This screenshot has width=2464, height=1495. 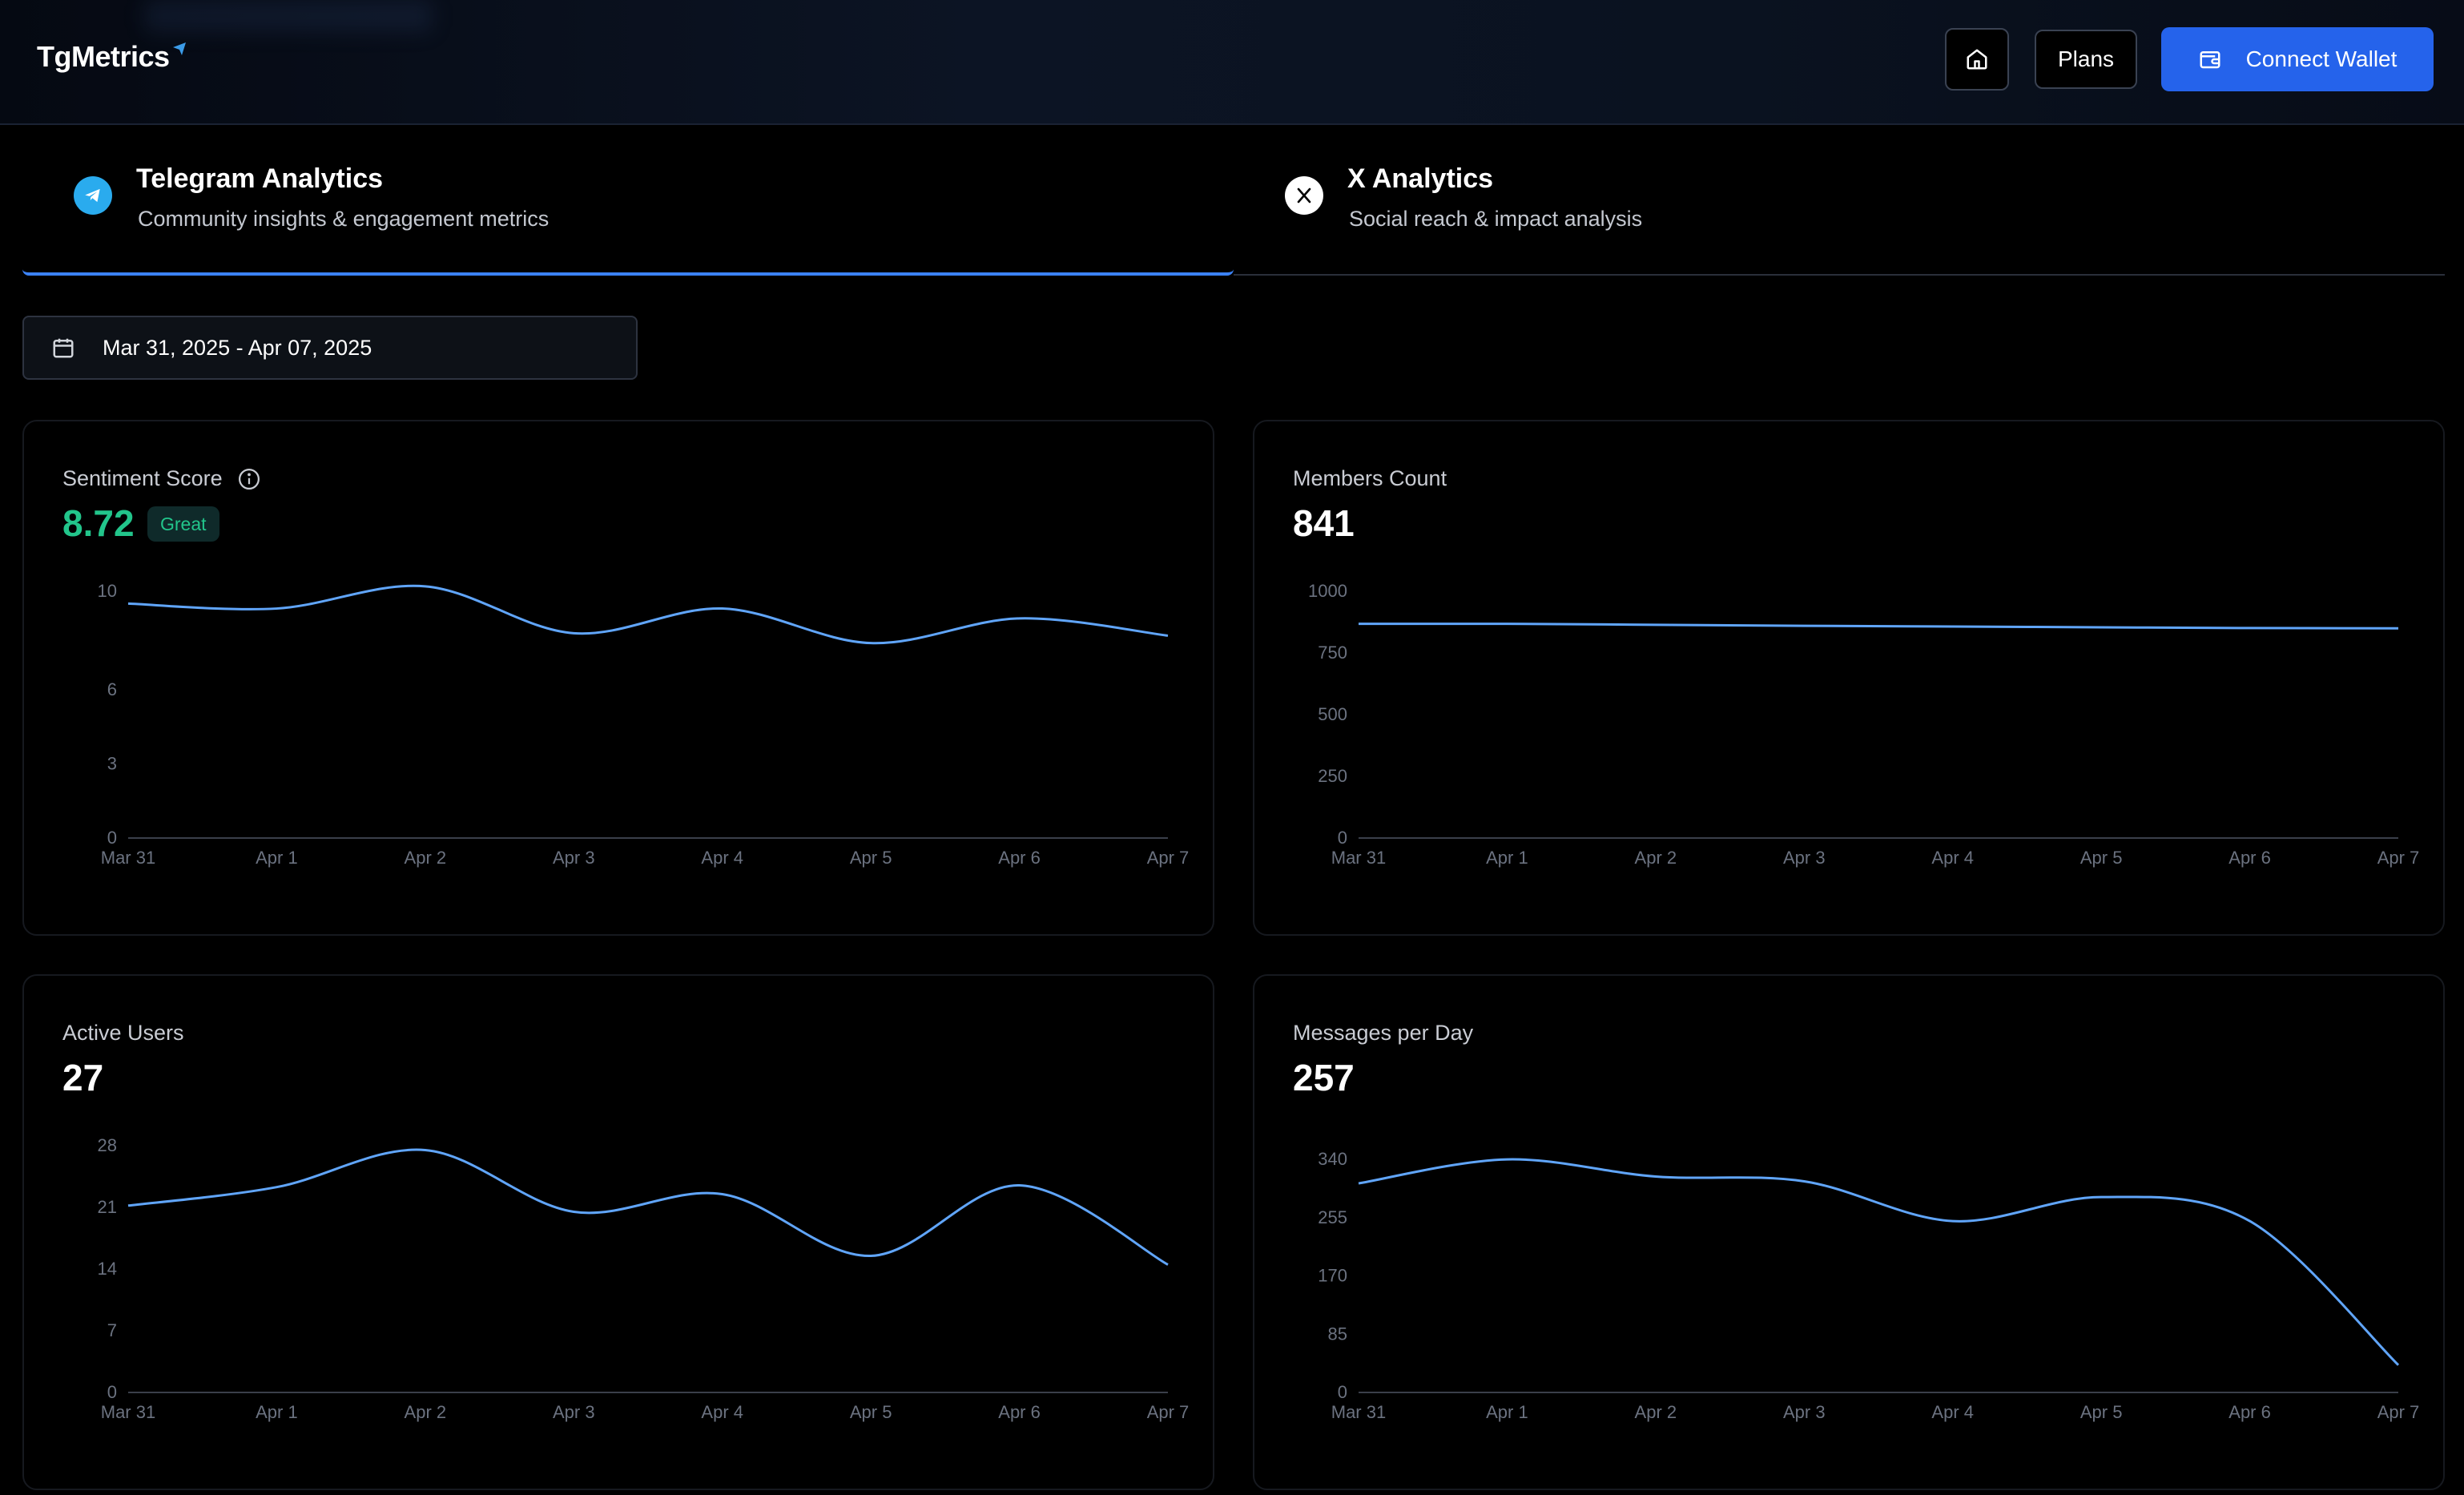 I want to click on card-value: 27, so click(x=83, y=1077).